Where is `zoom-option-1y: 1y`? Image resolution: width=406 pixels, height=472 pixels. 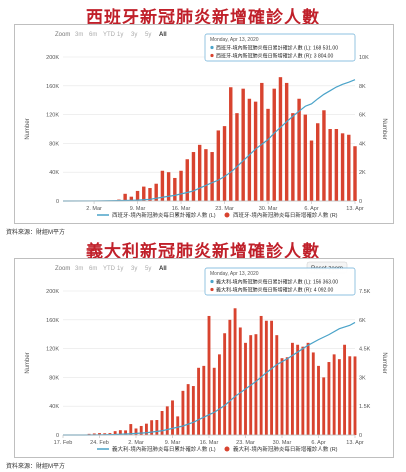 zoom-option-1y: 1y is located at coordinates (120, 35).